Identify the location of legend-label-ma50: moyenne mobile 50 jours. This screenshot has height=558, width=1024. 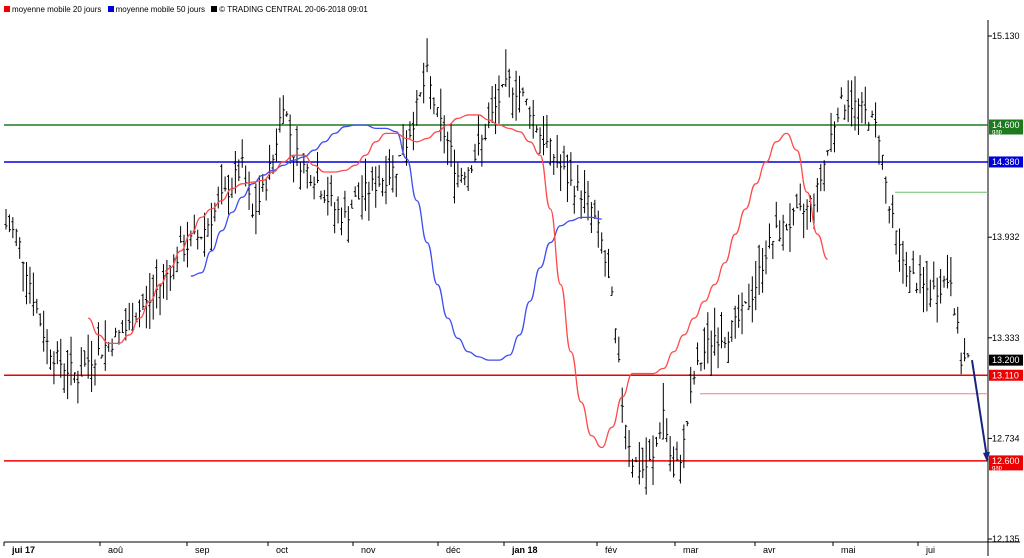
(160, 9).